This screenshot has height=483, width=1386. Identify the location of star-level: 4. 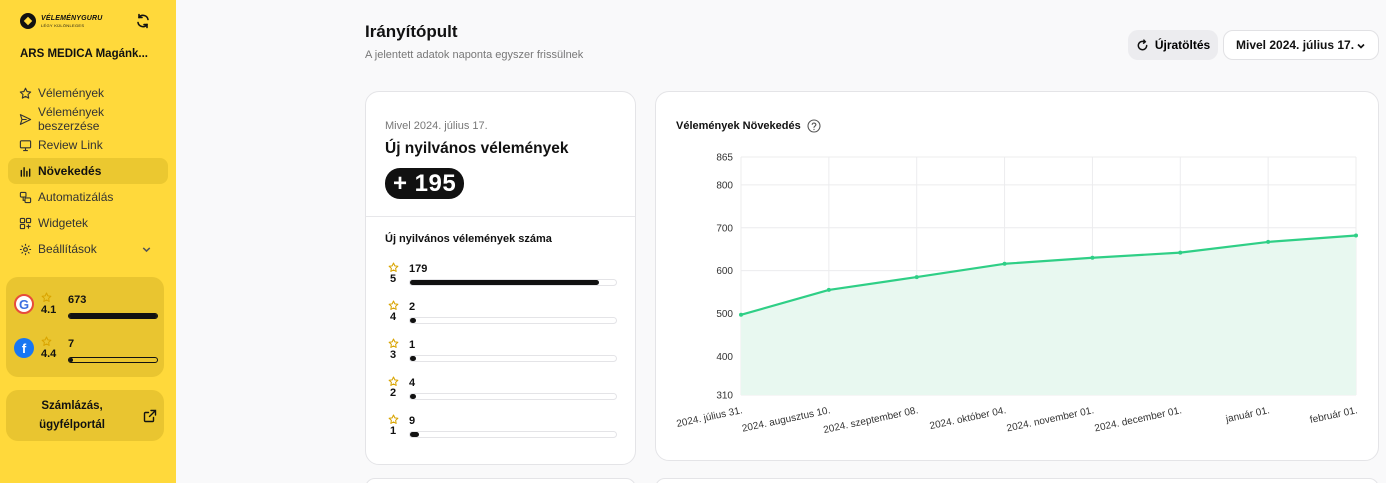
(393, 317).